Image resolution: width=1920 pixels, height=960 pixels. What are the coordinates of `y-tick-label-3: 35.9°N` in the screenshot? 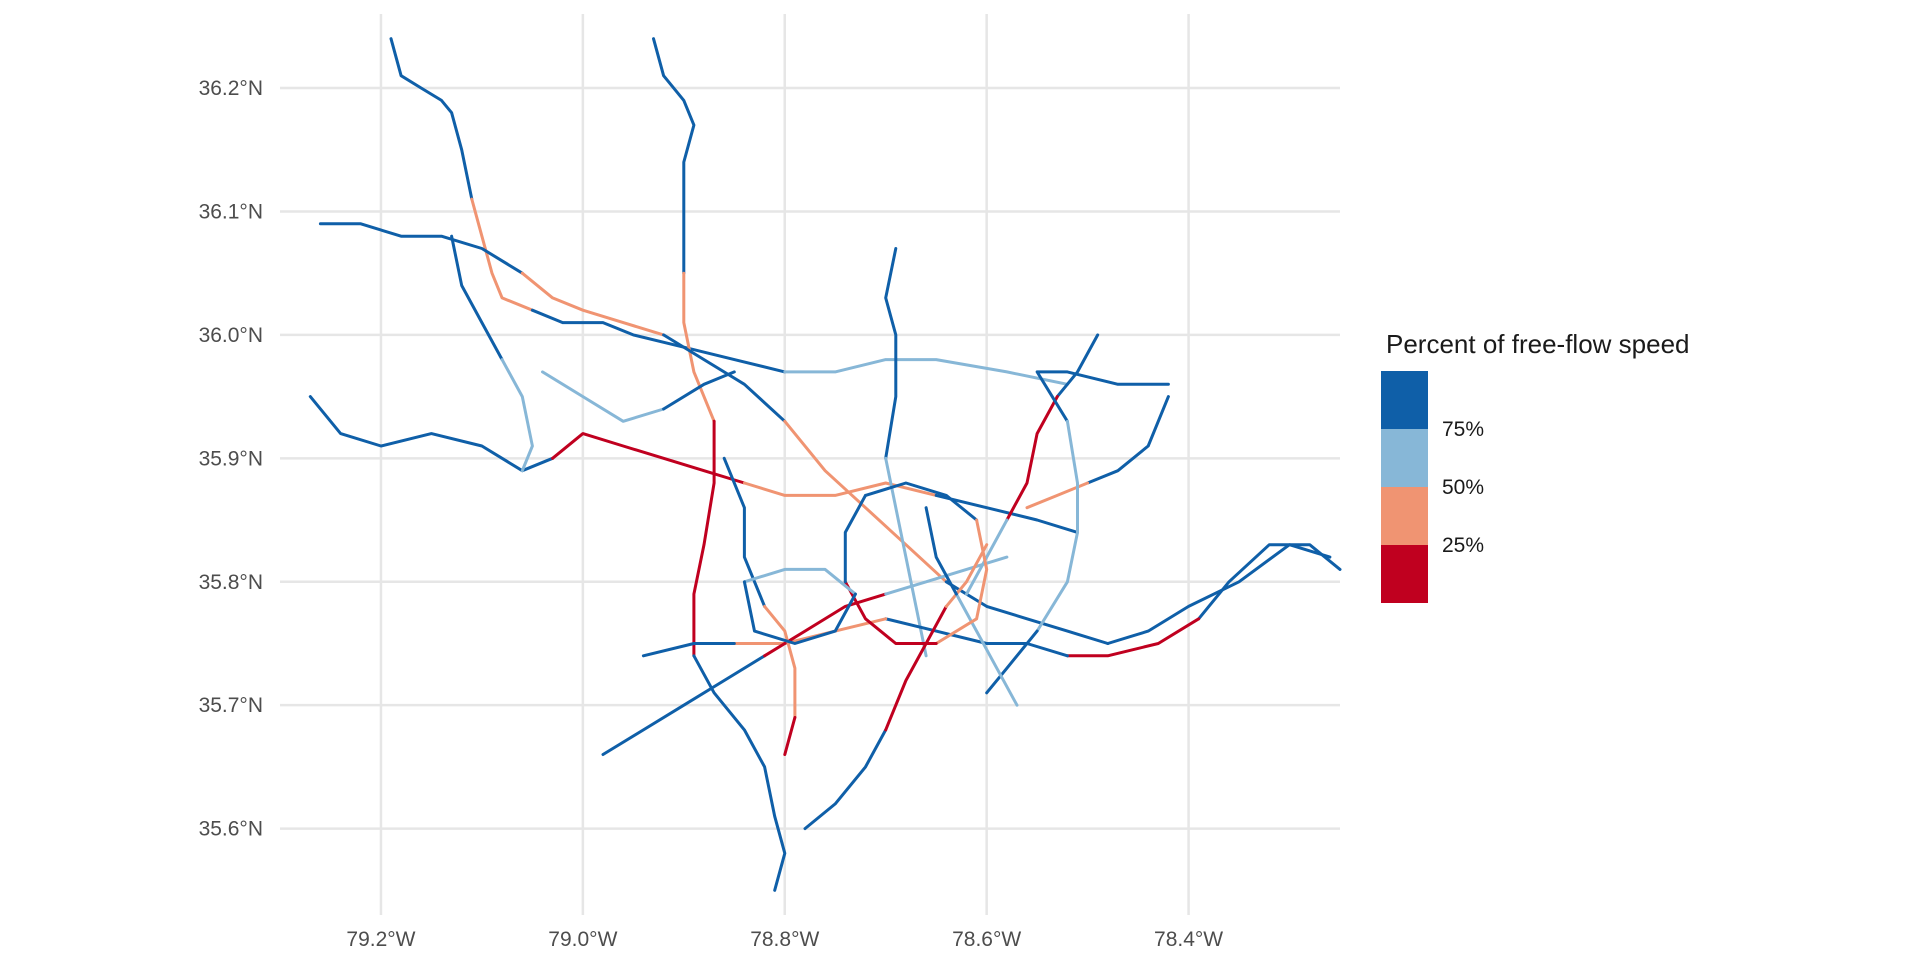 It's located at (231, 458).